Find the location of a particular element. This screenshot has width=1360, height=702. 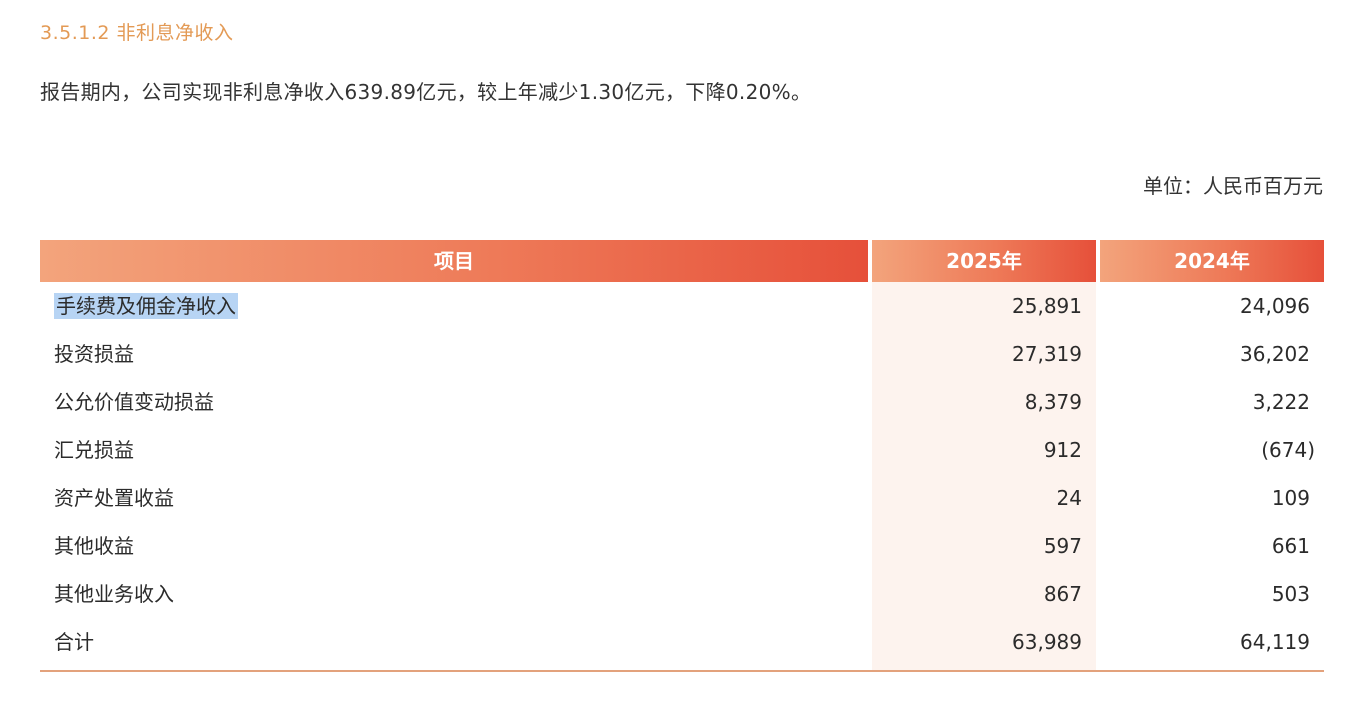

value-2024: 64,119 is located at coordinates (1275, 642).